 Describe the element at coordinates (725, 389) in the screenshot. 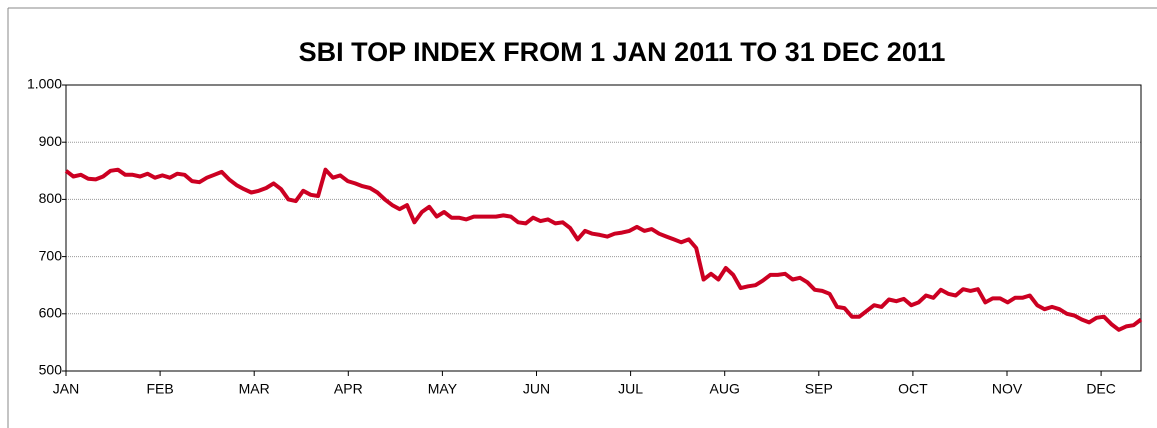

I see `x-tick-label: AUG` at that location.